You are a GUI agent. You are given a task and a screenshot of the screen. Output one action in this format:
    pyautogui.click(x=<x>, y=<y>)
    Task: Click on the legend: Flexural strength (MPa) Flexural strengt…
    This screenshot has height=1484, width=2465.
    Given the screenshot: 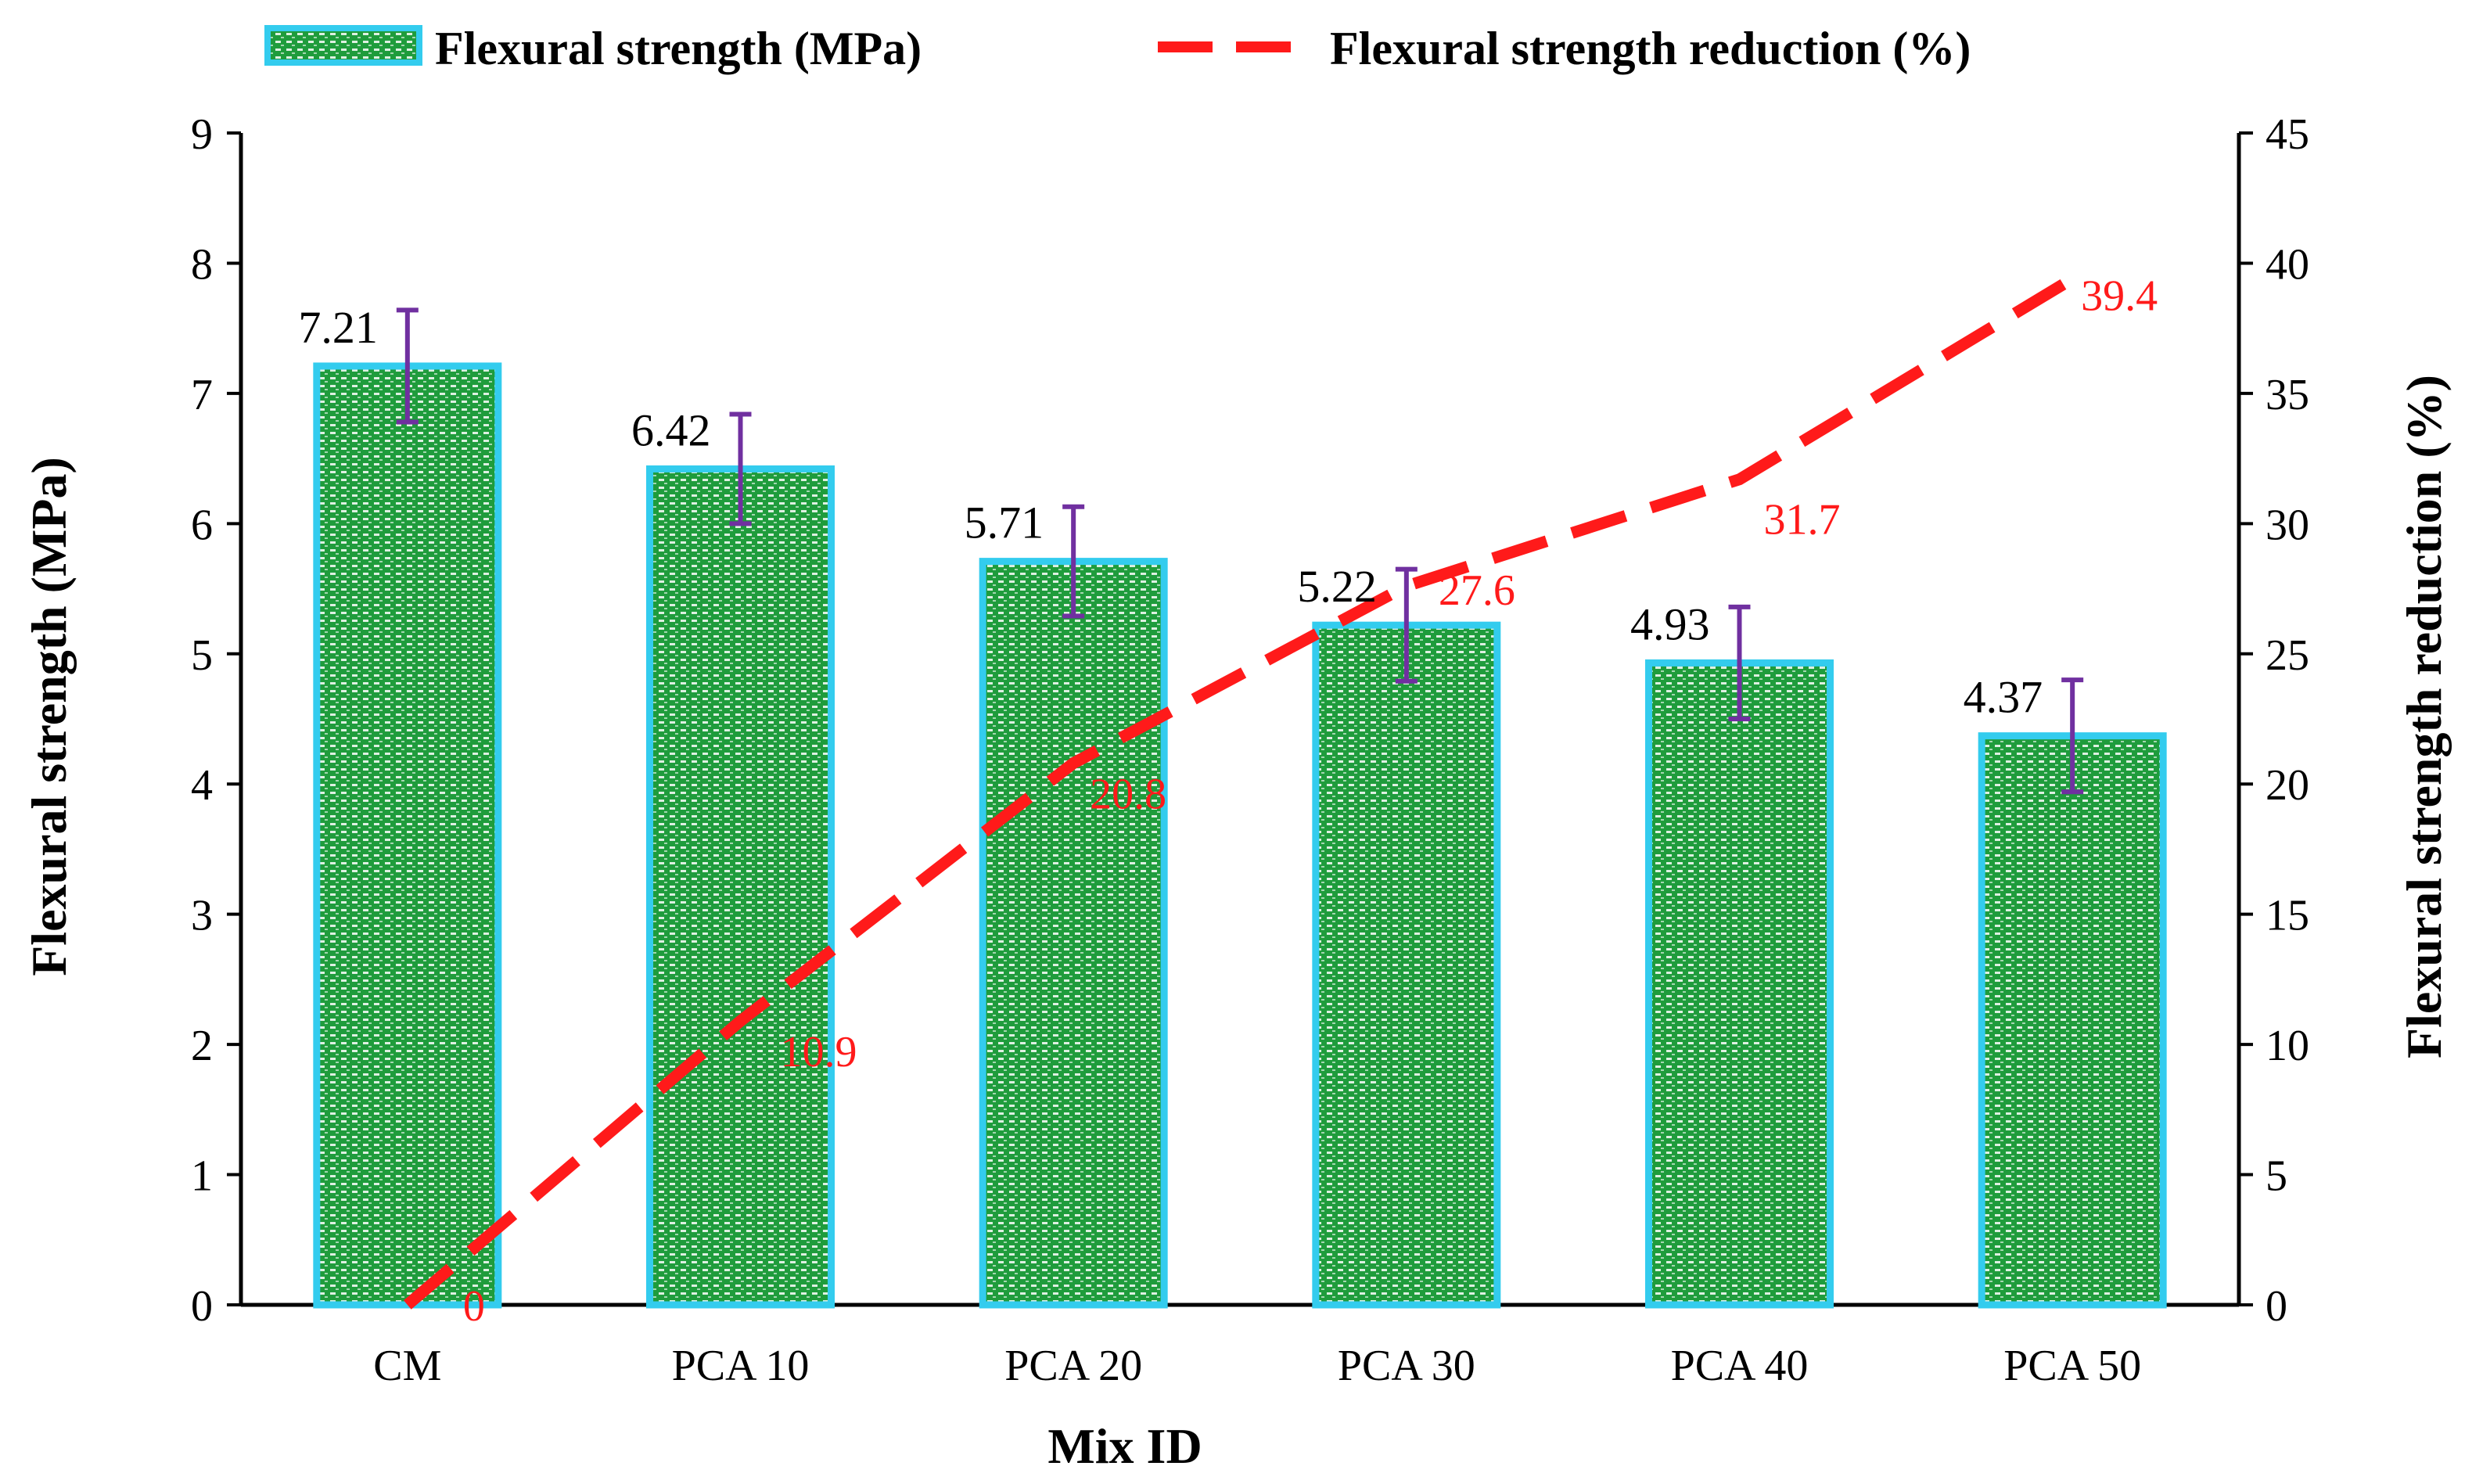 What is the action you would take?
    pyautogui.click(x=1117, y=48)
    